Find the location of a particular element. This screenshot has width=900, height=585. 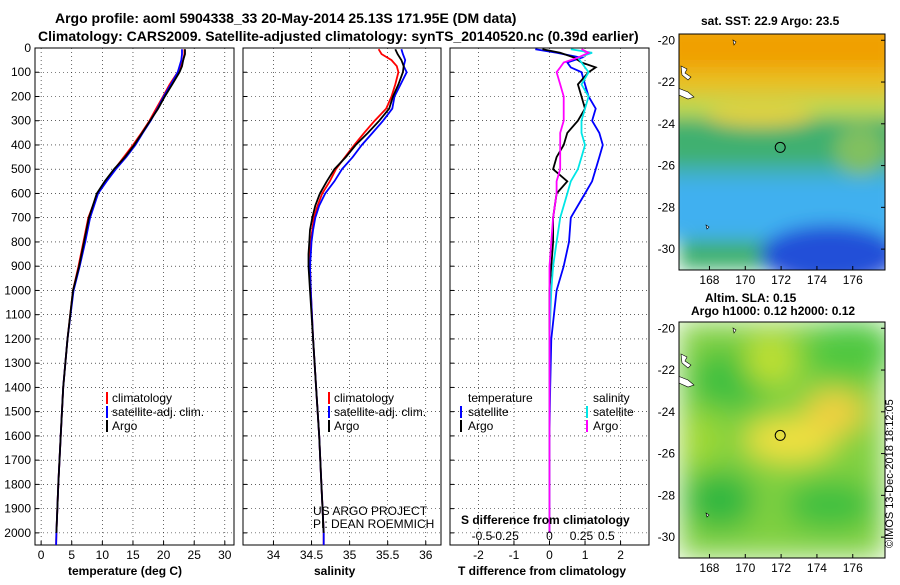

depth-tick-label: 500 is located at coordinates (21, 169).